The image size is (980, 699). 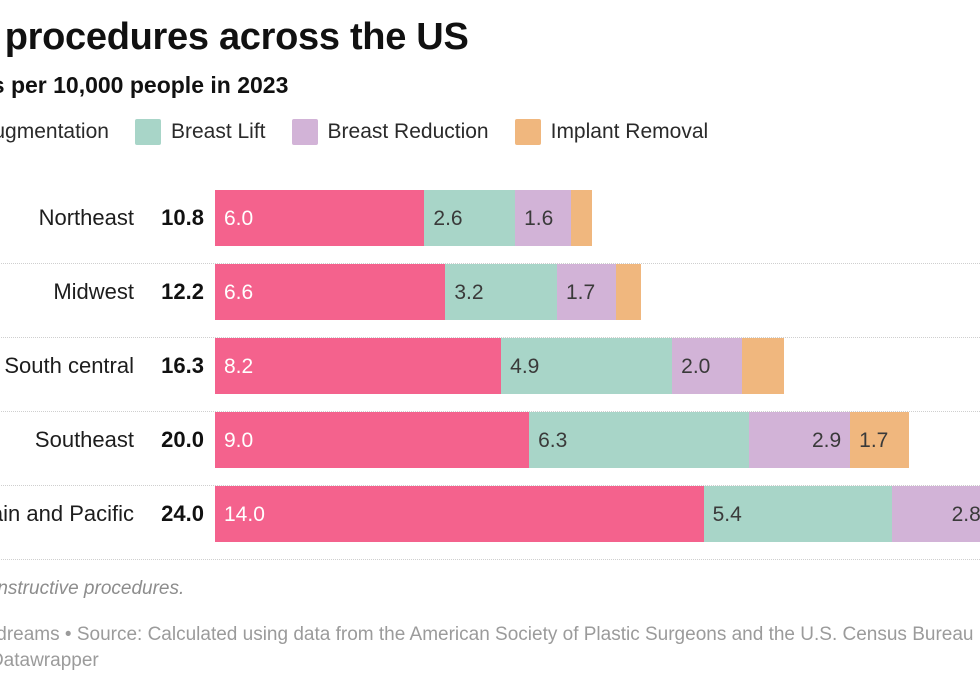 What do you see at coordinates (182, 365) in the screenshot?
I see `bar-row-total: 16.3` at bounding box center [182, 365].